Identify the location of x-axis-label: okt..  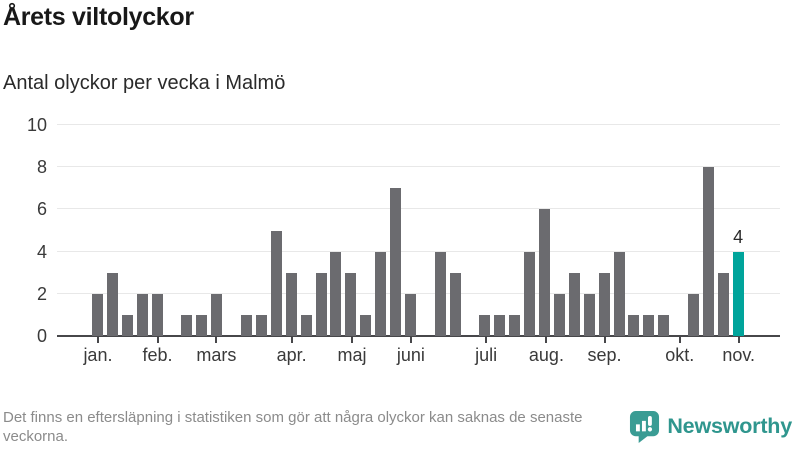
(680, 355).